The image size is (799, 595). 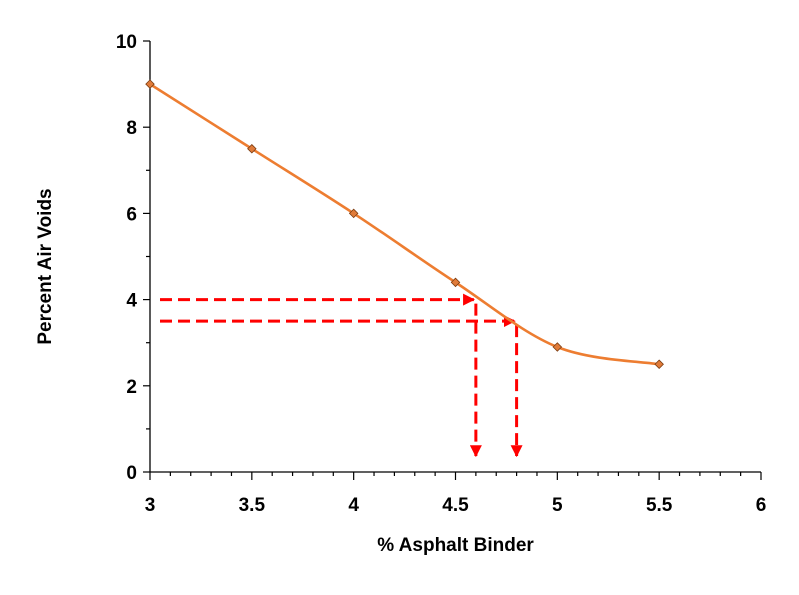 What do you see at coordinates (150, 505) in the screenshot?
I see `x-tick-label: 3` at bounding box center [150, 505].